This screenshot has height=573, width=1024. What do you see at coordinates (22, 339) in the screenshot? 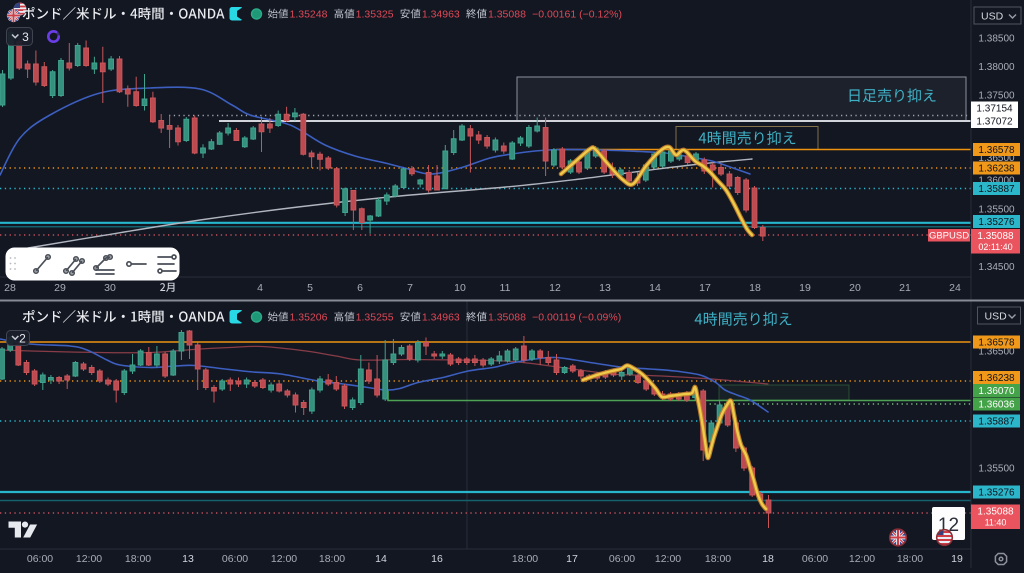
I see `svg-text: 2` at bounding box center [22, 339].